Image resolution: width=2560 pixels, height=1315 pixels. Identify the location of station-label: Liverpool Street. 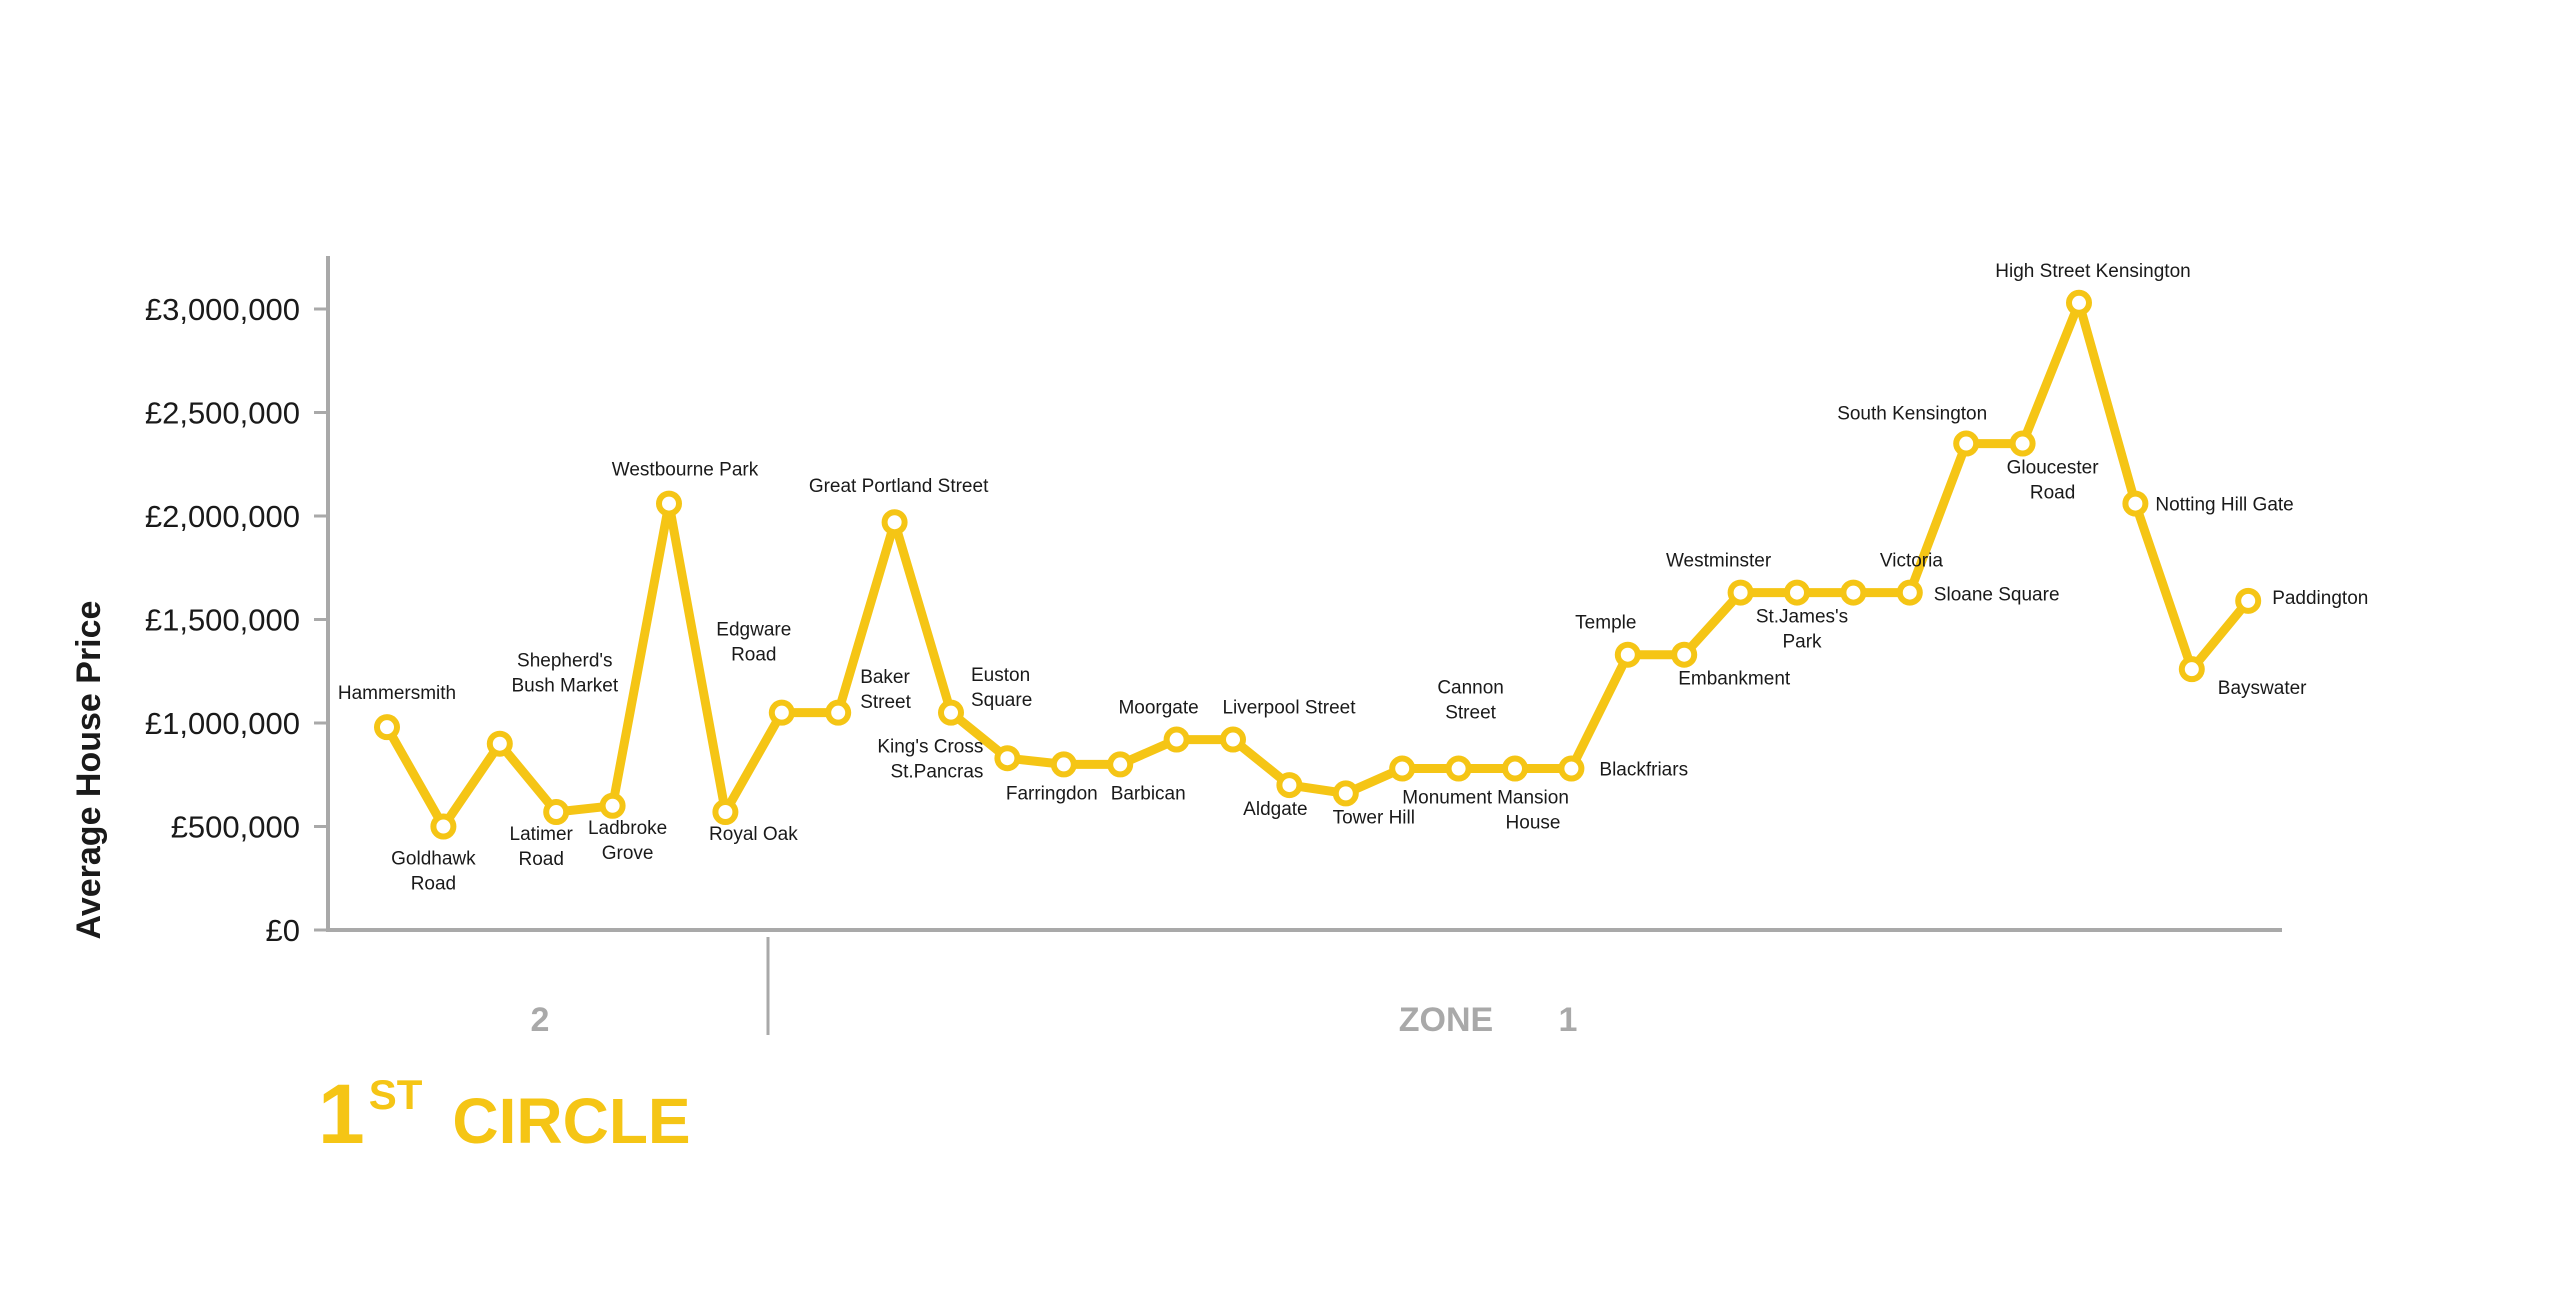
(1289, 708).